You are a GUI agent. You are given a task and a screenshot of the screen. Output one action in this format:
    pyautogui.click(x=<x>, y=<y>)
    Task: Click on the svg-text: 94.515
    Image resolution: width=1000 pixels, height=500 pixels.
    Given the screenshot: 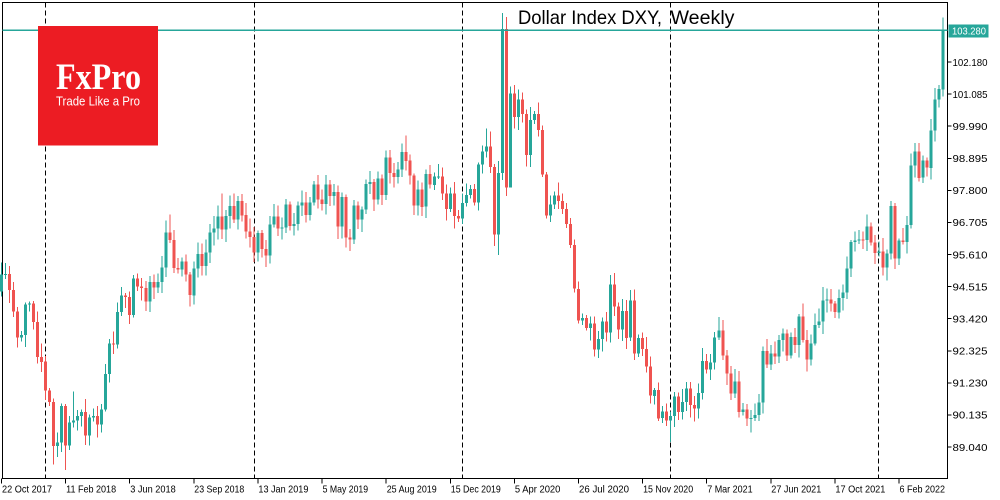 What is the action you would take?
    pyautogui.click(x=970, y=287)
    